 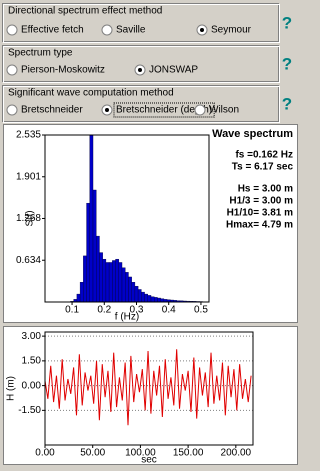 I want to click on annotation: Ts = 6.17 sec, so click(x=263, y=167).